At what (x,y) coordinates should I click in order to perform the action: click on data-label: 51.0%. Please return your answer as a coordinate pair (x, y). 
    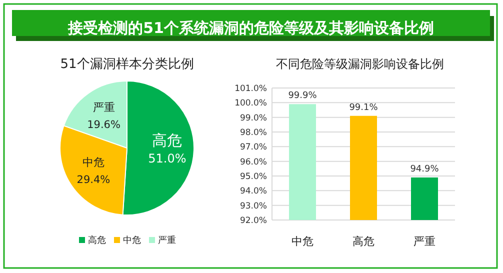
    Looking at the image, I should click on (167, 158).